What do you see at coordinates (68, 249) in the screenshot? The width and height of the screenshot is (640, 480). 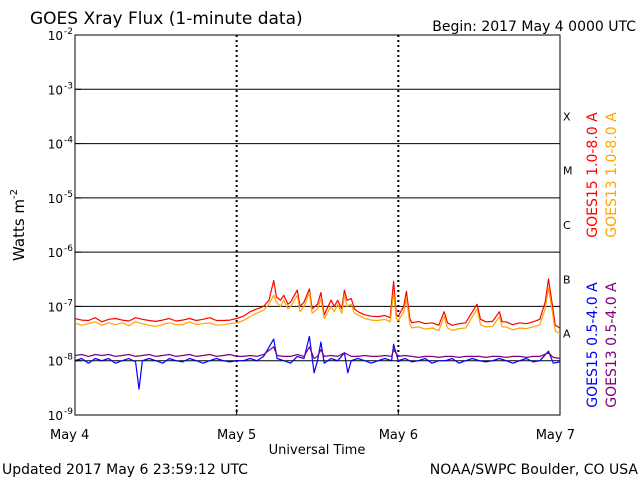 I see `y-tick-exponent: -6` at bounding box center [68, 249].